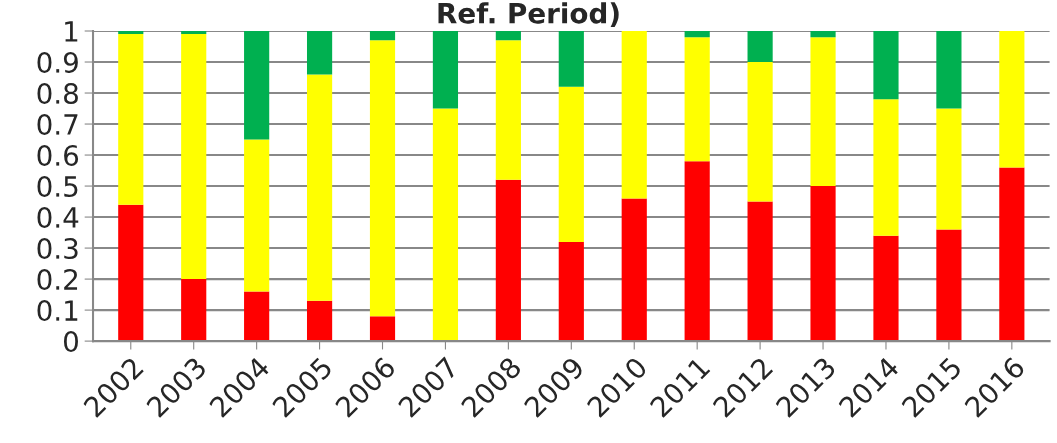 This screenshot has width=1057, height=443. What do you see at coordinates (57, 280) in the screenshot?
I see `y-tick-label: 0.2` at bounding box center [57, 280].